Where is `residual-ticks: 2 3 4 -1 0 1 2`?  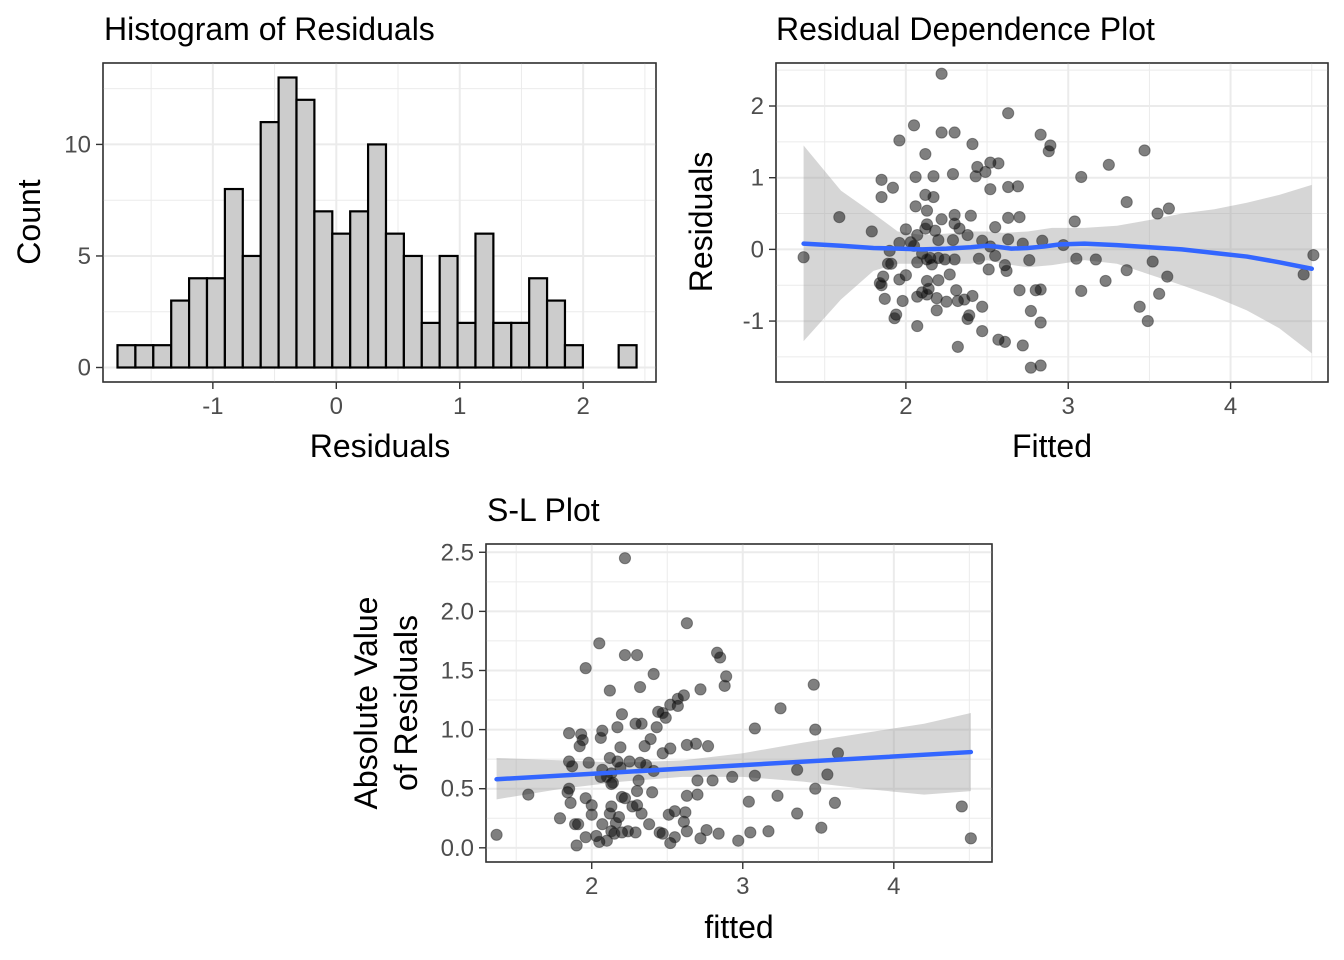
residual-ticks: 2 3 4 -1 0 1 2 is located at coordinates (990, 256).